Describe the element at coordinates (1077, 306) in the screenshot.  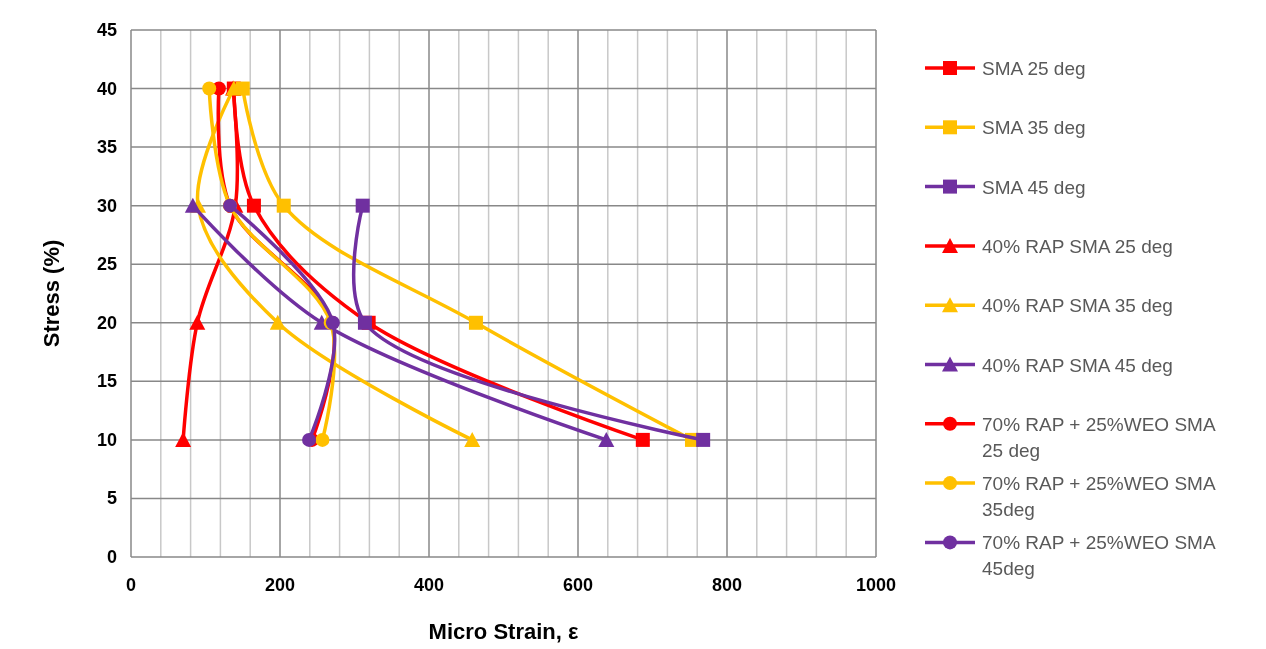
I see `legend-label: 40% RAP SMA 35 deg` at that location.